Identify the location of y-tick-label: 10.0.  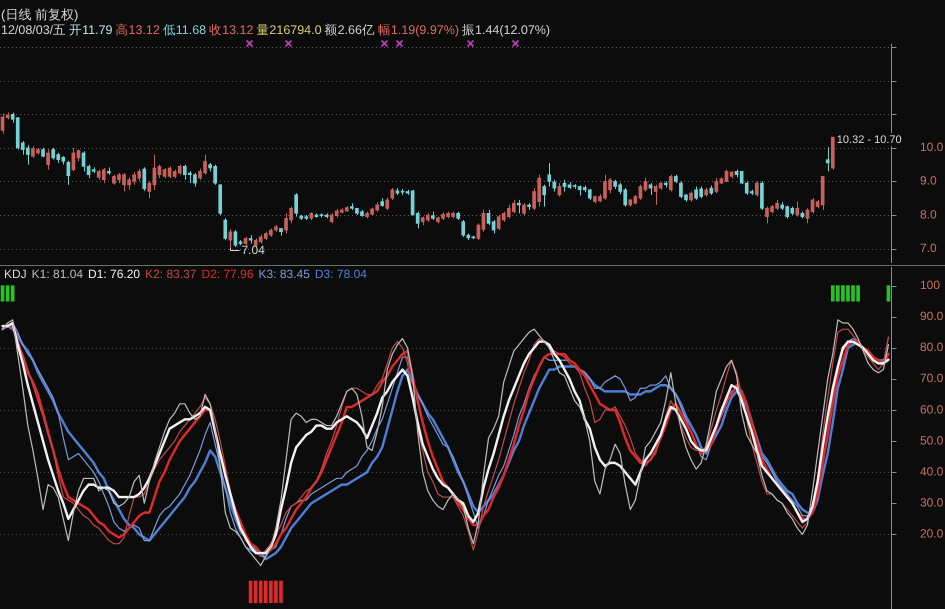
(932, 147).